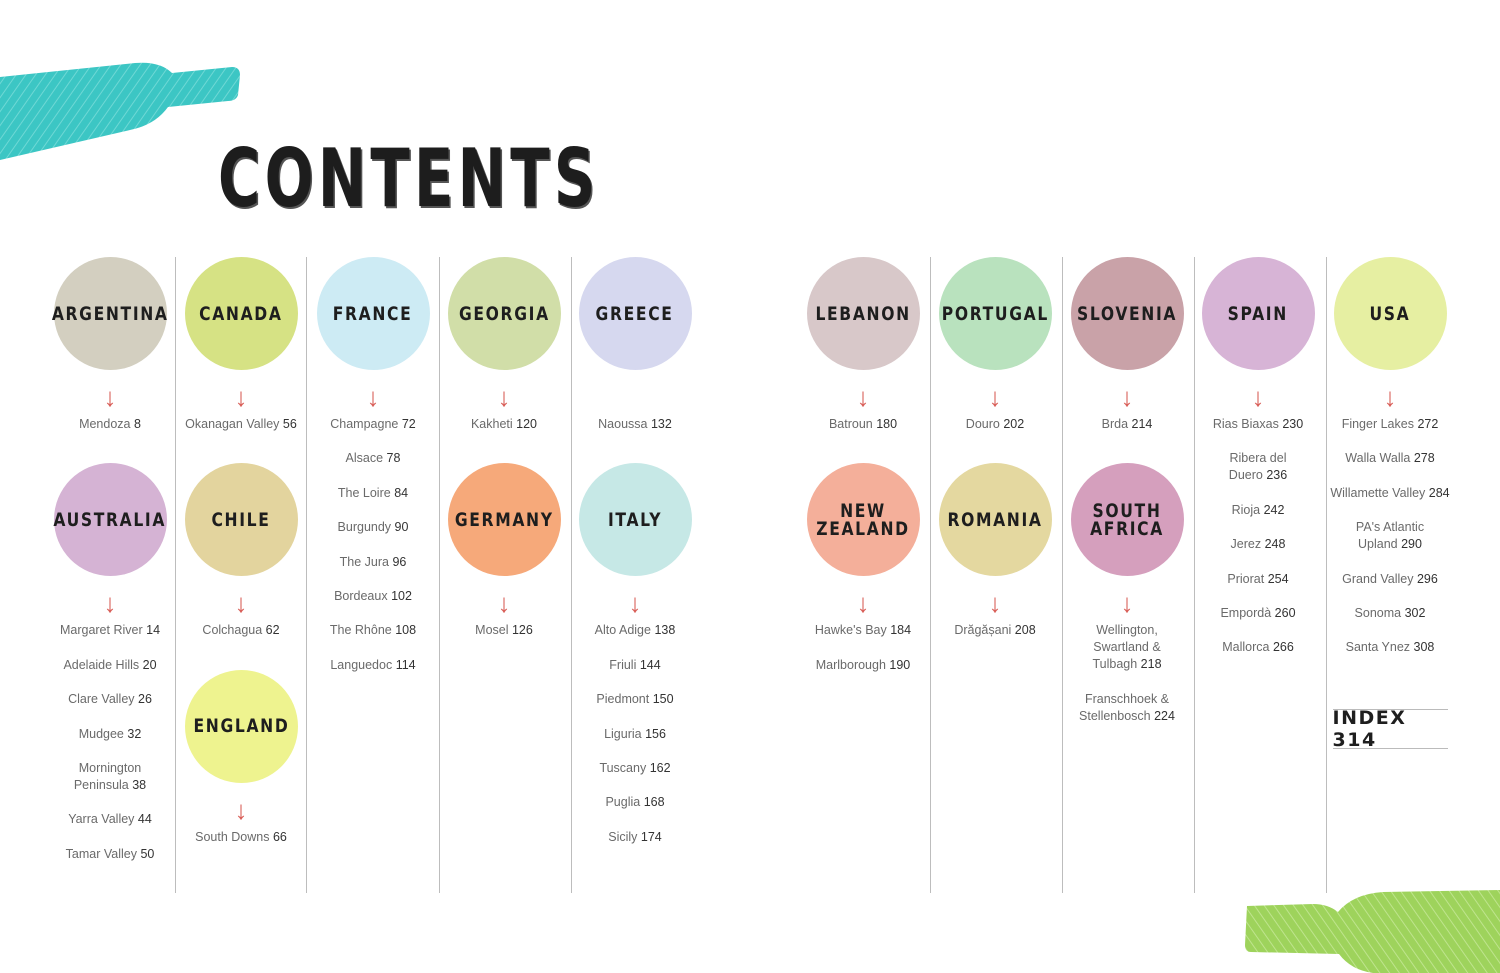 The height and width of the screenshot is (973, 1500). Describe the element at coordinates (1377, 424) in the screenshot. I see `region-name: Finger Lakes` at that location.